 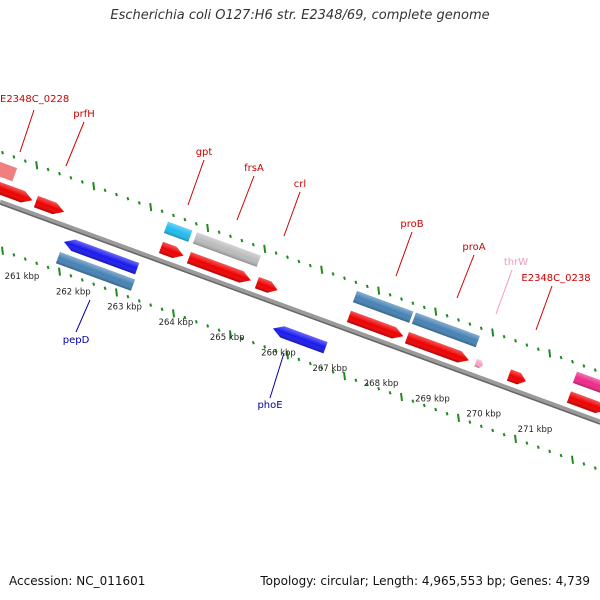 I want to click on scale-label: 266 kbp, so click(x=278, y=354).